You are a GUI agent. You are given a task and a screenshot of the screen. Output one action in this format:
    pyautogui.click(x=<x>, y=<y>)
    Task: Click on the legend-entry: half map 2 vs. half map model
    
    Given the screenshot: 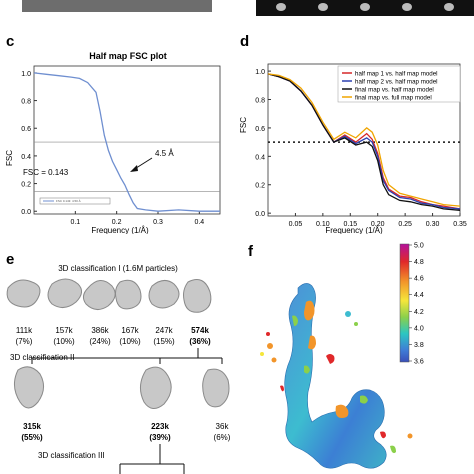 What is the action you would take?
    pyautogui.click(x=396, y=82)
    